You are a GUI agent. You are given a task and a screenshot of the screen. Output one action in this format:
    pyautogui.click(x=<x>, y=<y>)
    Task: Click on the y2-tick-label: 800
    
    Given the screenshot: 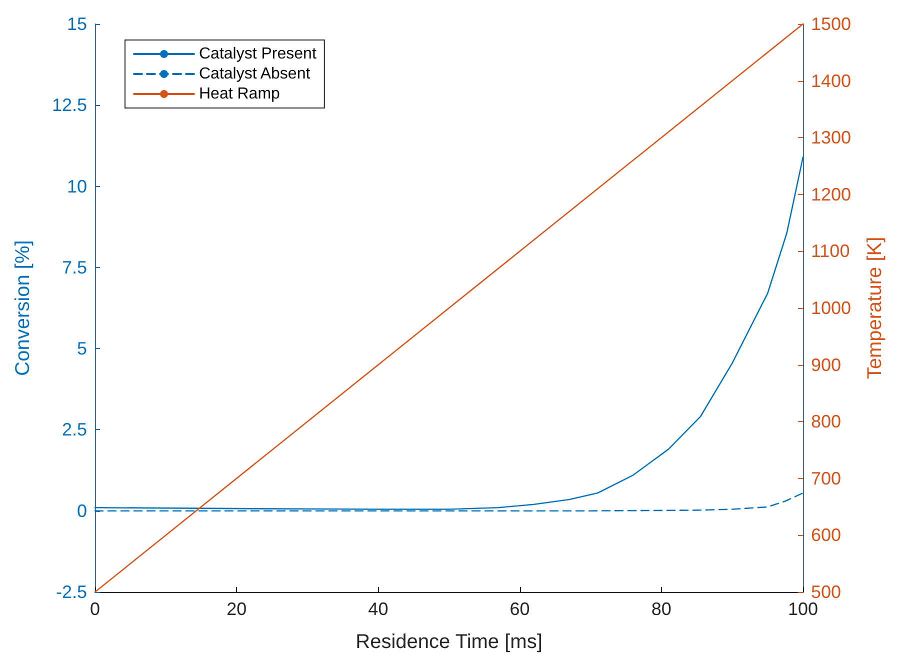 What is the action you would take?
    pyautogui.click(x=826, y=422)
    